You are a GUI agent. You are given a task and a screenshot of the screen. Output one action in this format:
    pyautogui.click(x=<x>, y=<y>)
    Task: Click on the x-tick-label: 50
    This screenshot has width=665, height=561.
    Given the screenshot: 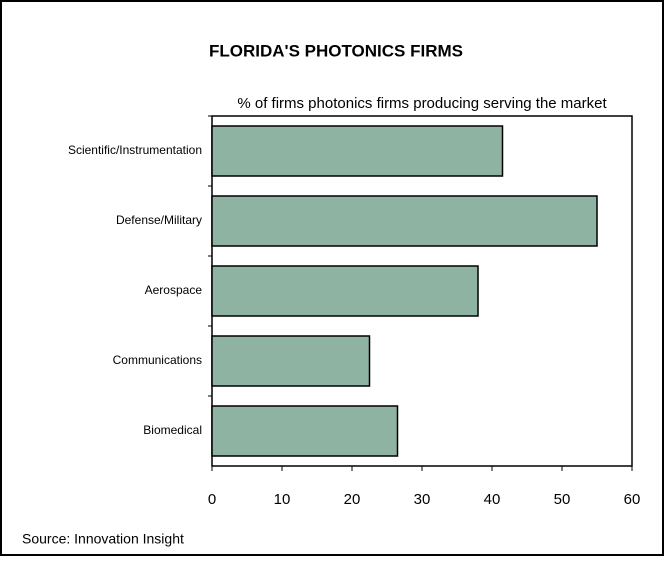 What is the action you would take?
    pyautogui.click(x=562, y=499)
    